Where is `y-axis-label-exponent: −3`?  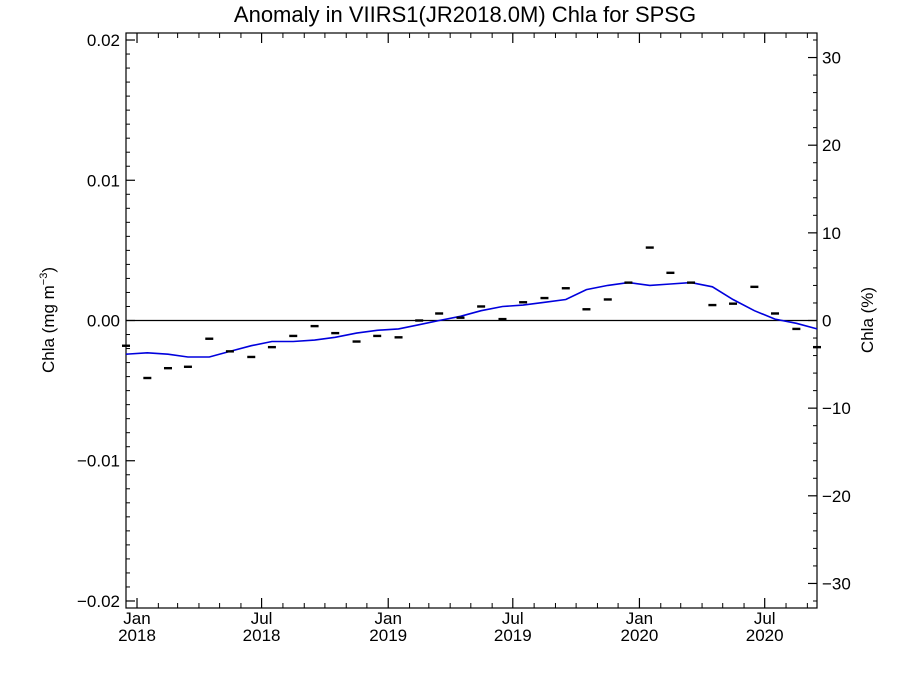
y-axis-label-exponent: −3 is located at coordinates (44, 279).